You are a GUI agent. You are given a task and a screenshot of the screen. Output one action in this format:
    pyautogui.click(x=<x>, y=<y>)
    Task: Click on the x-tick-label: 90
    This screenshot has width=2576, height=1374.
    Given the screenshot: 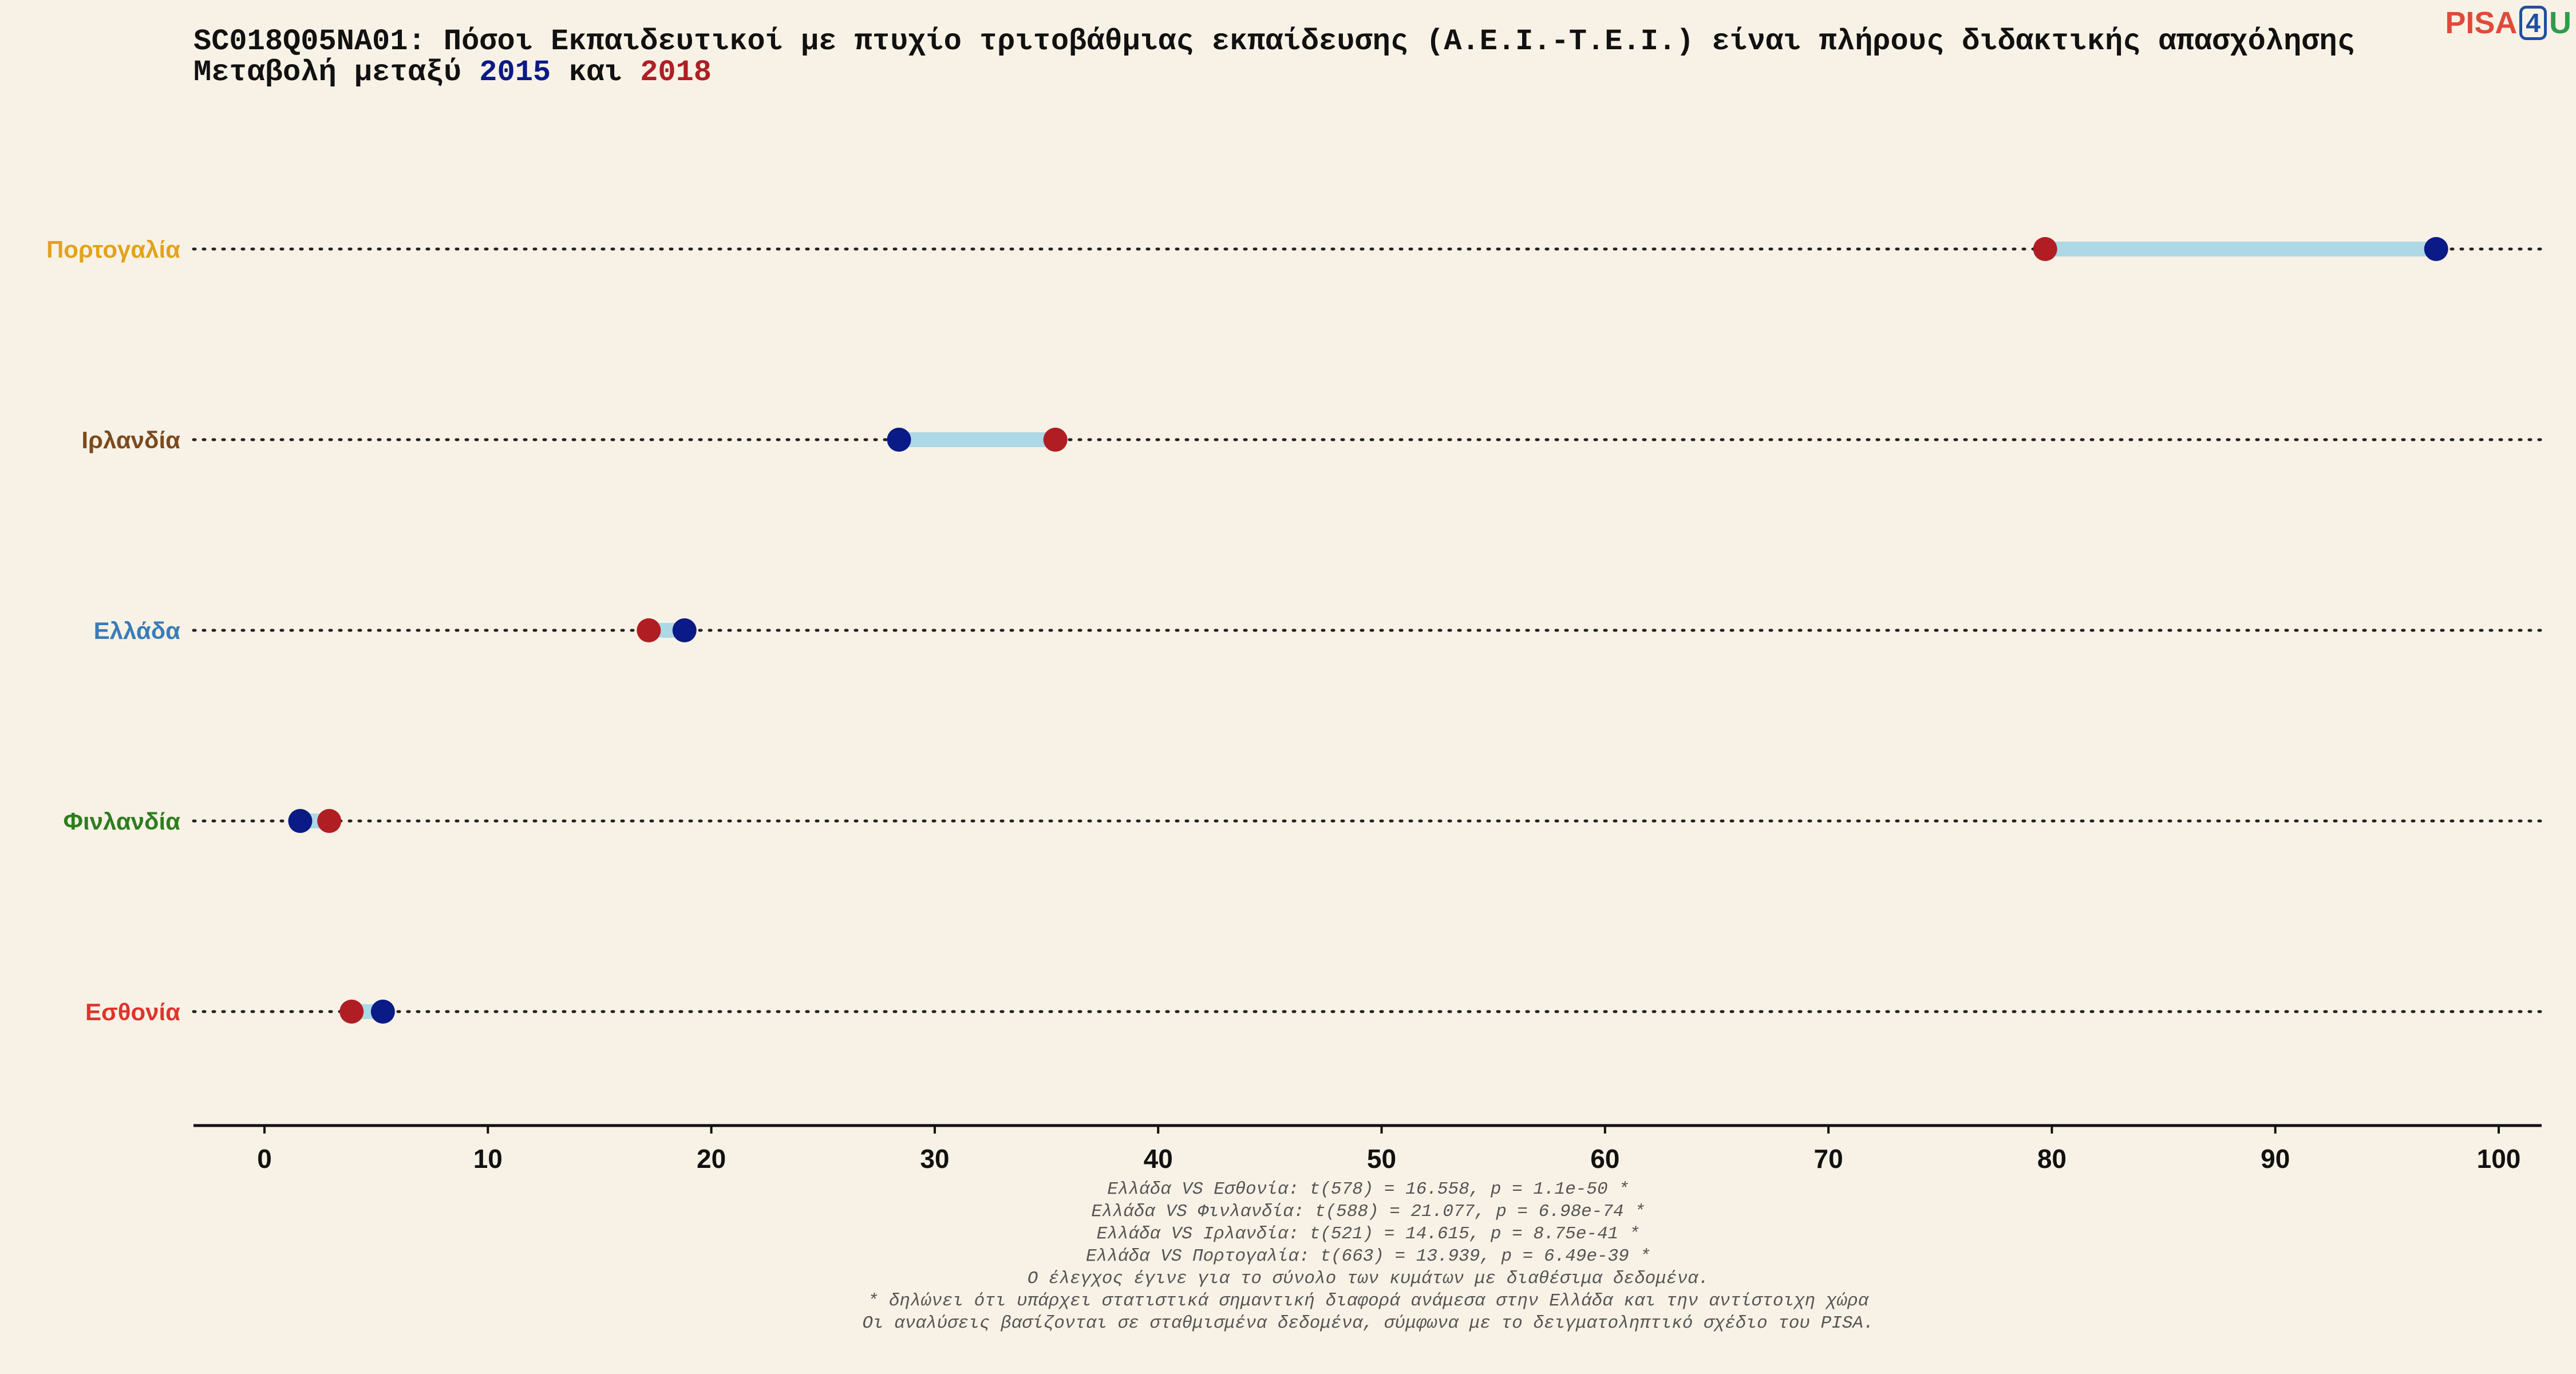 What is the action you would take?
    pyautogui.click(x=2275, y=1159)
    